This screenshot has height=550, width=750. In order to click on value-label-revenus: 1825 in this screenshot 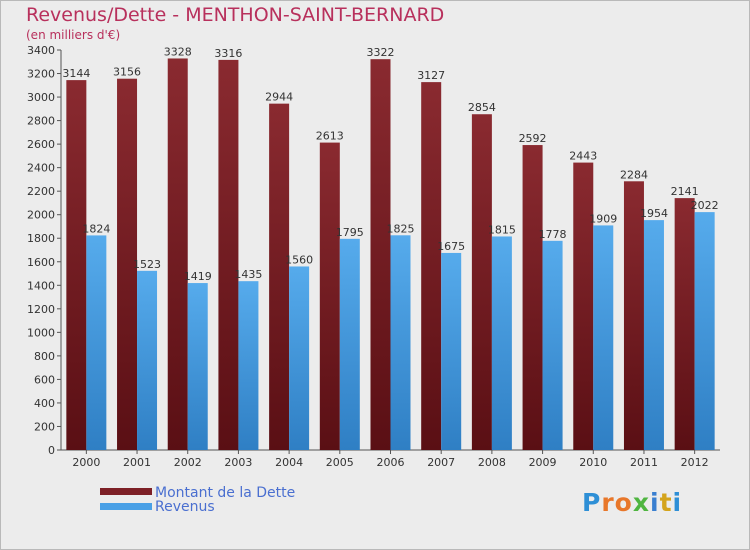, I will do `click(401, 228)`.